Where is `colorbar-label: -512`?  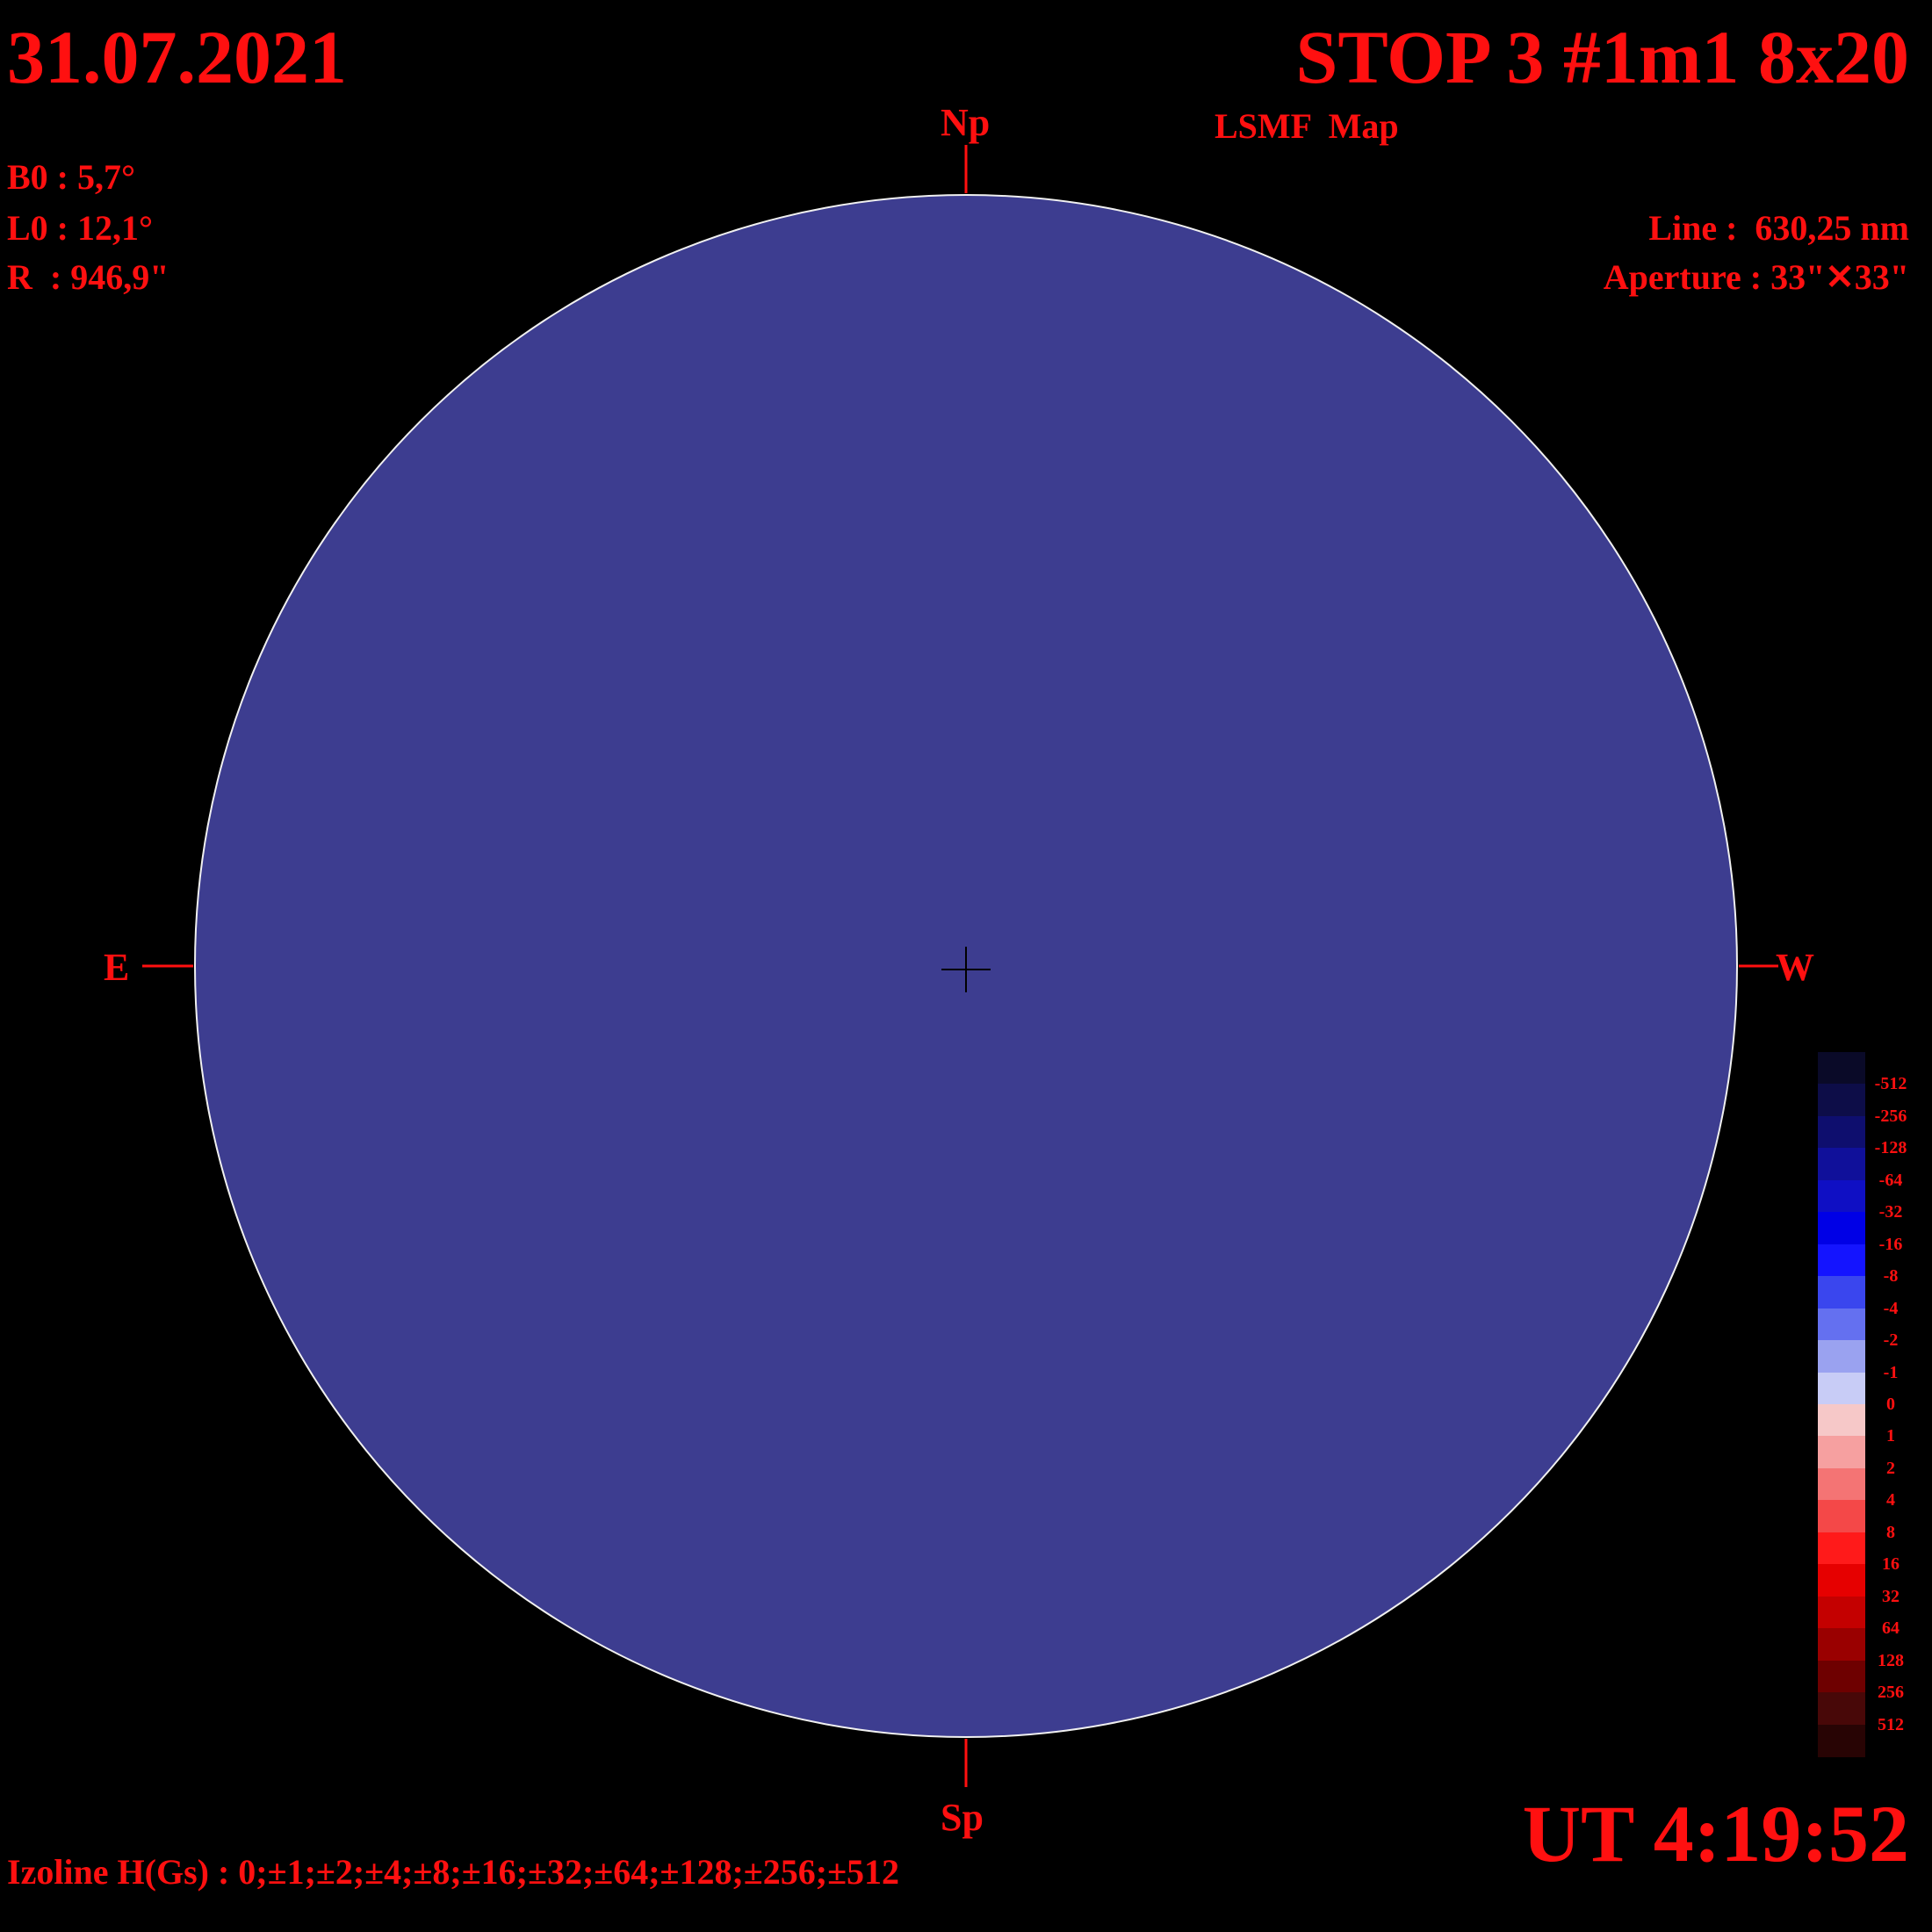
colorbar-label: -512 is located at coordinates (1891, 1084).